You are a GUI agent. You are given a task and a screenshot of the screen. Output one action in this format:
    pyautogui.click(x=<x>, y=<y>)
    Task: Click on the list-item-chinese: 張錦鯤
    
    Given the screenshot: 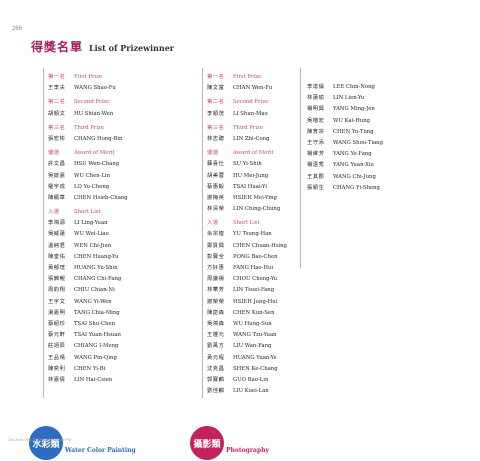 What is the action you would take?
    pyautogui.click(x=57, y=279)
    